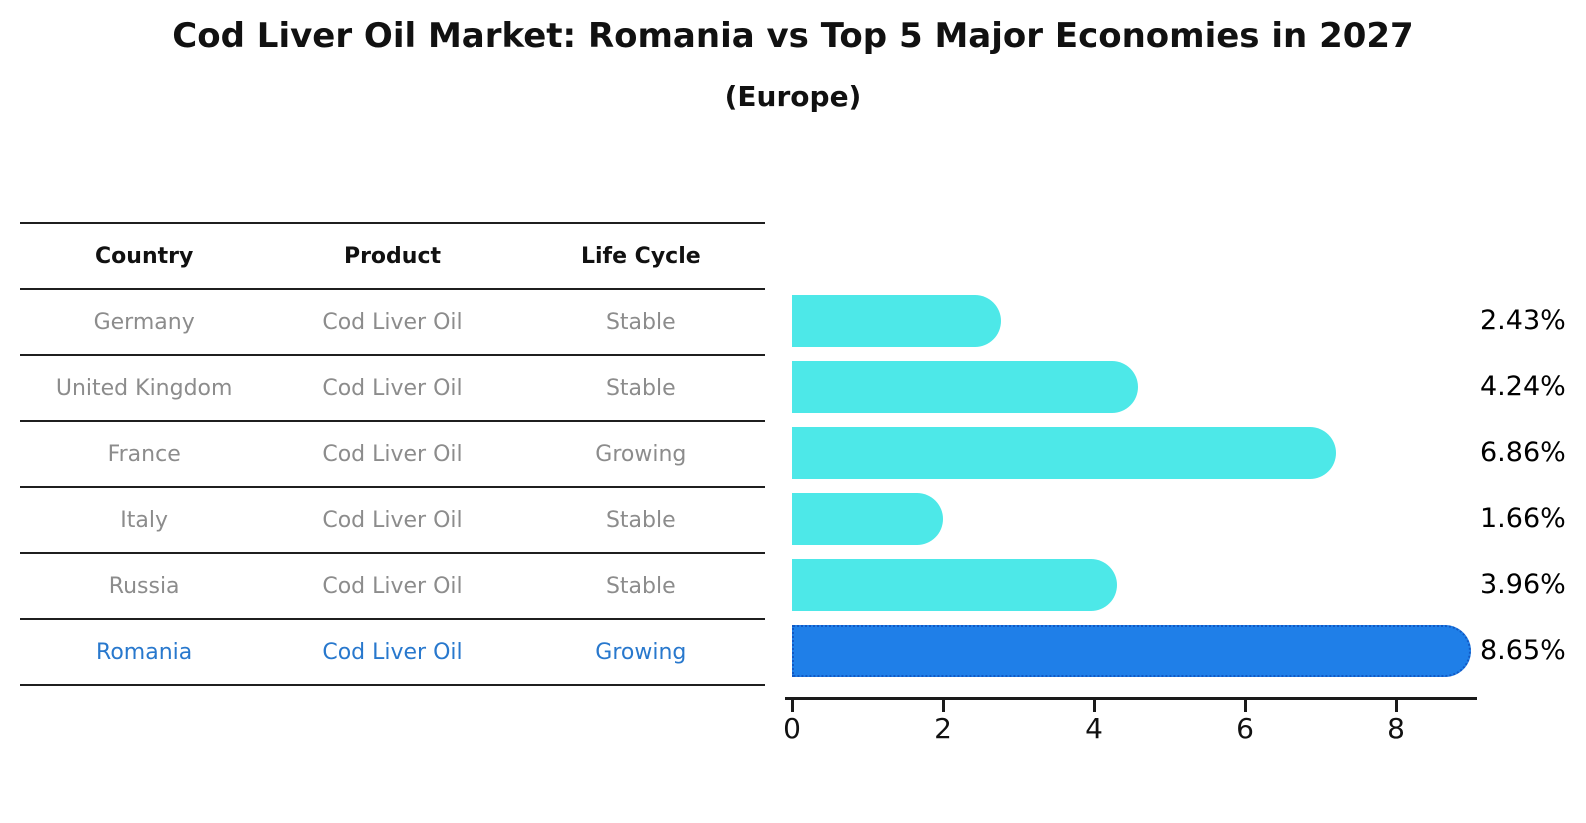 The width and height of the screenshot is (1586, 823). I want to click on x-tick-label: 0, so click(792, 728).